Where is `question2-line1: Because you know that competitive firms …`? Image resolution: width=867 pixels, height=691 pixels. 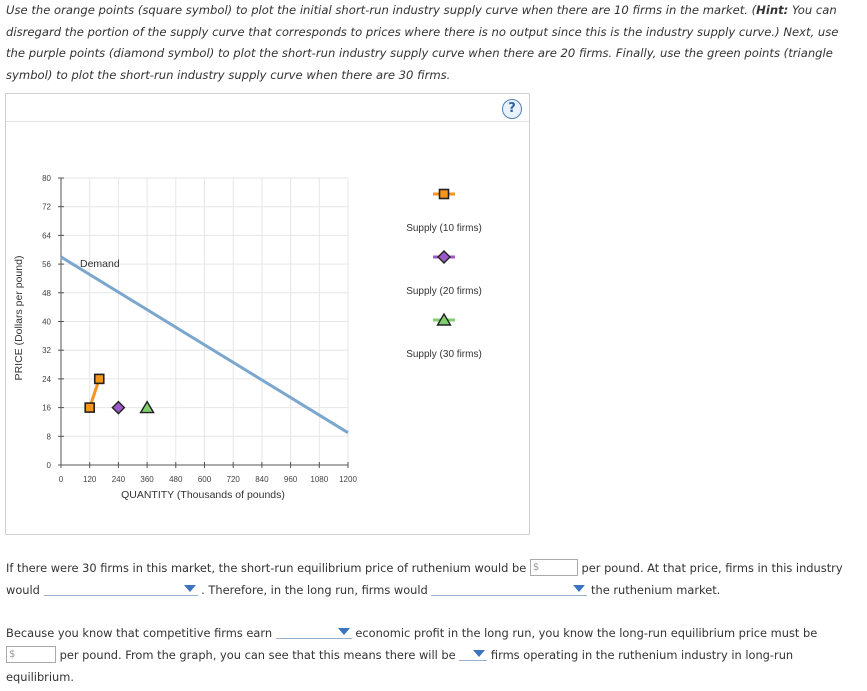 question2-line1: Because you know that competitive firms … is located at coordinates (411, 633).